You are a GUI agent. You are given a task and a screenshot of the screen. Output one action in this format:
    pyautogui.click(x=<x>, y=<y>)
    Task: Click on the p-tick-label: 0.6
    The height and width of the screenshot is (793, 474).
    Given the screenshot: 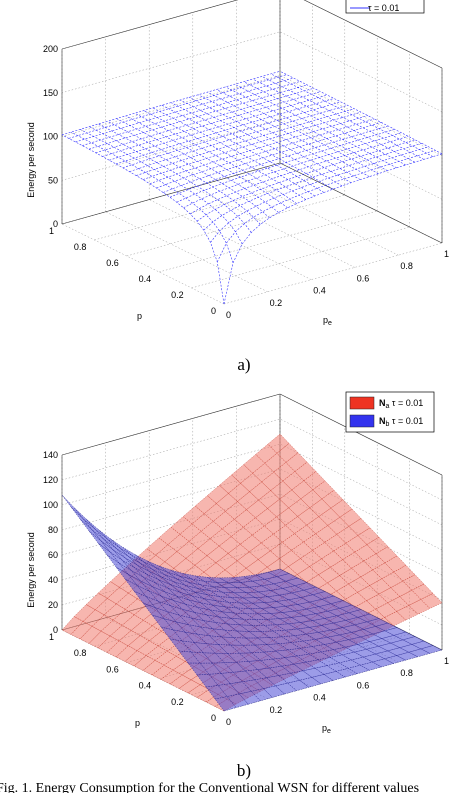 What is the action you would take?
    pyautogui.click(x=112, y=669)
    